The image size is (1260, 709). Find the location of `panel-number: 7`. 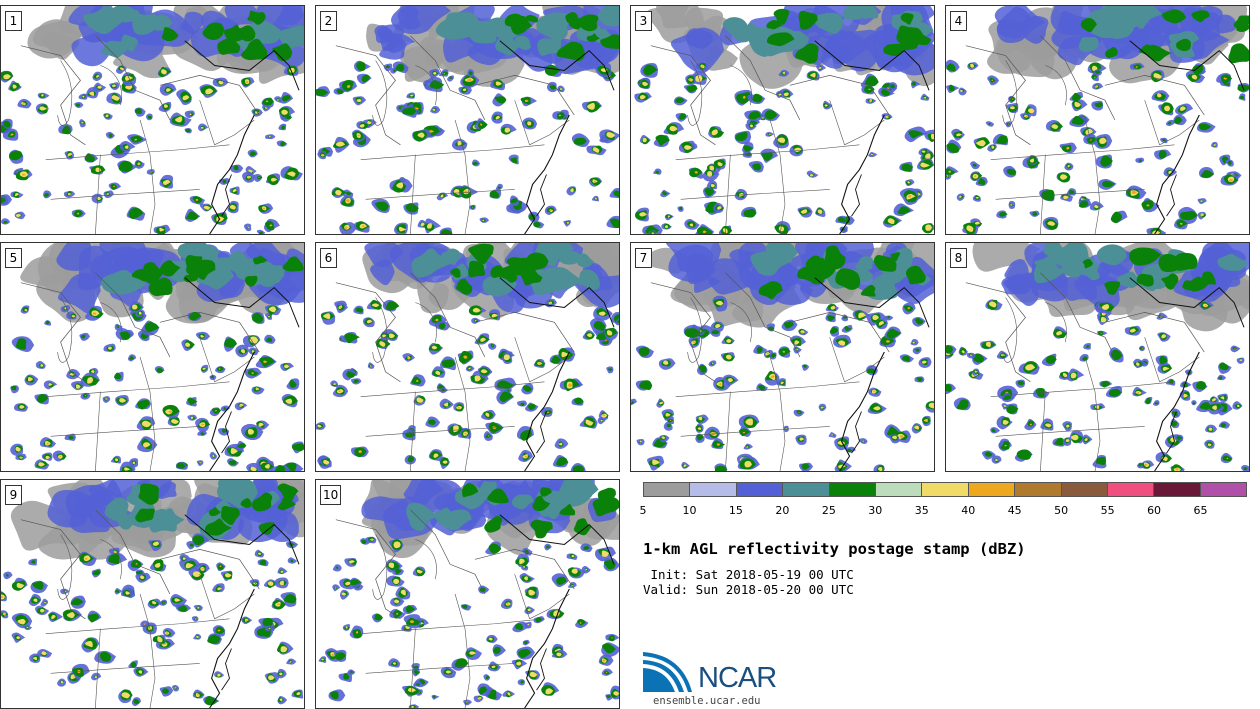

panel-number: 7 is located at coordinates (643, 258).